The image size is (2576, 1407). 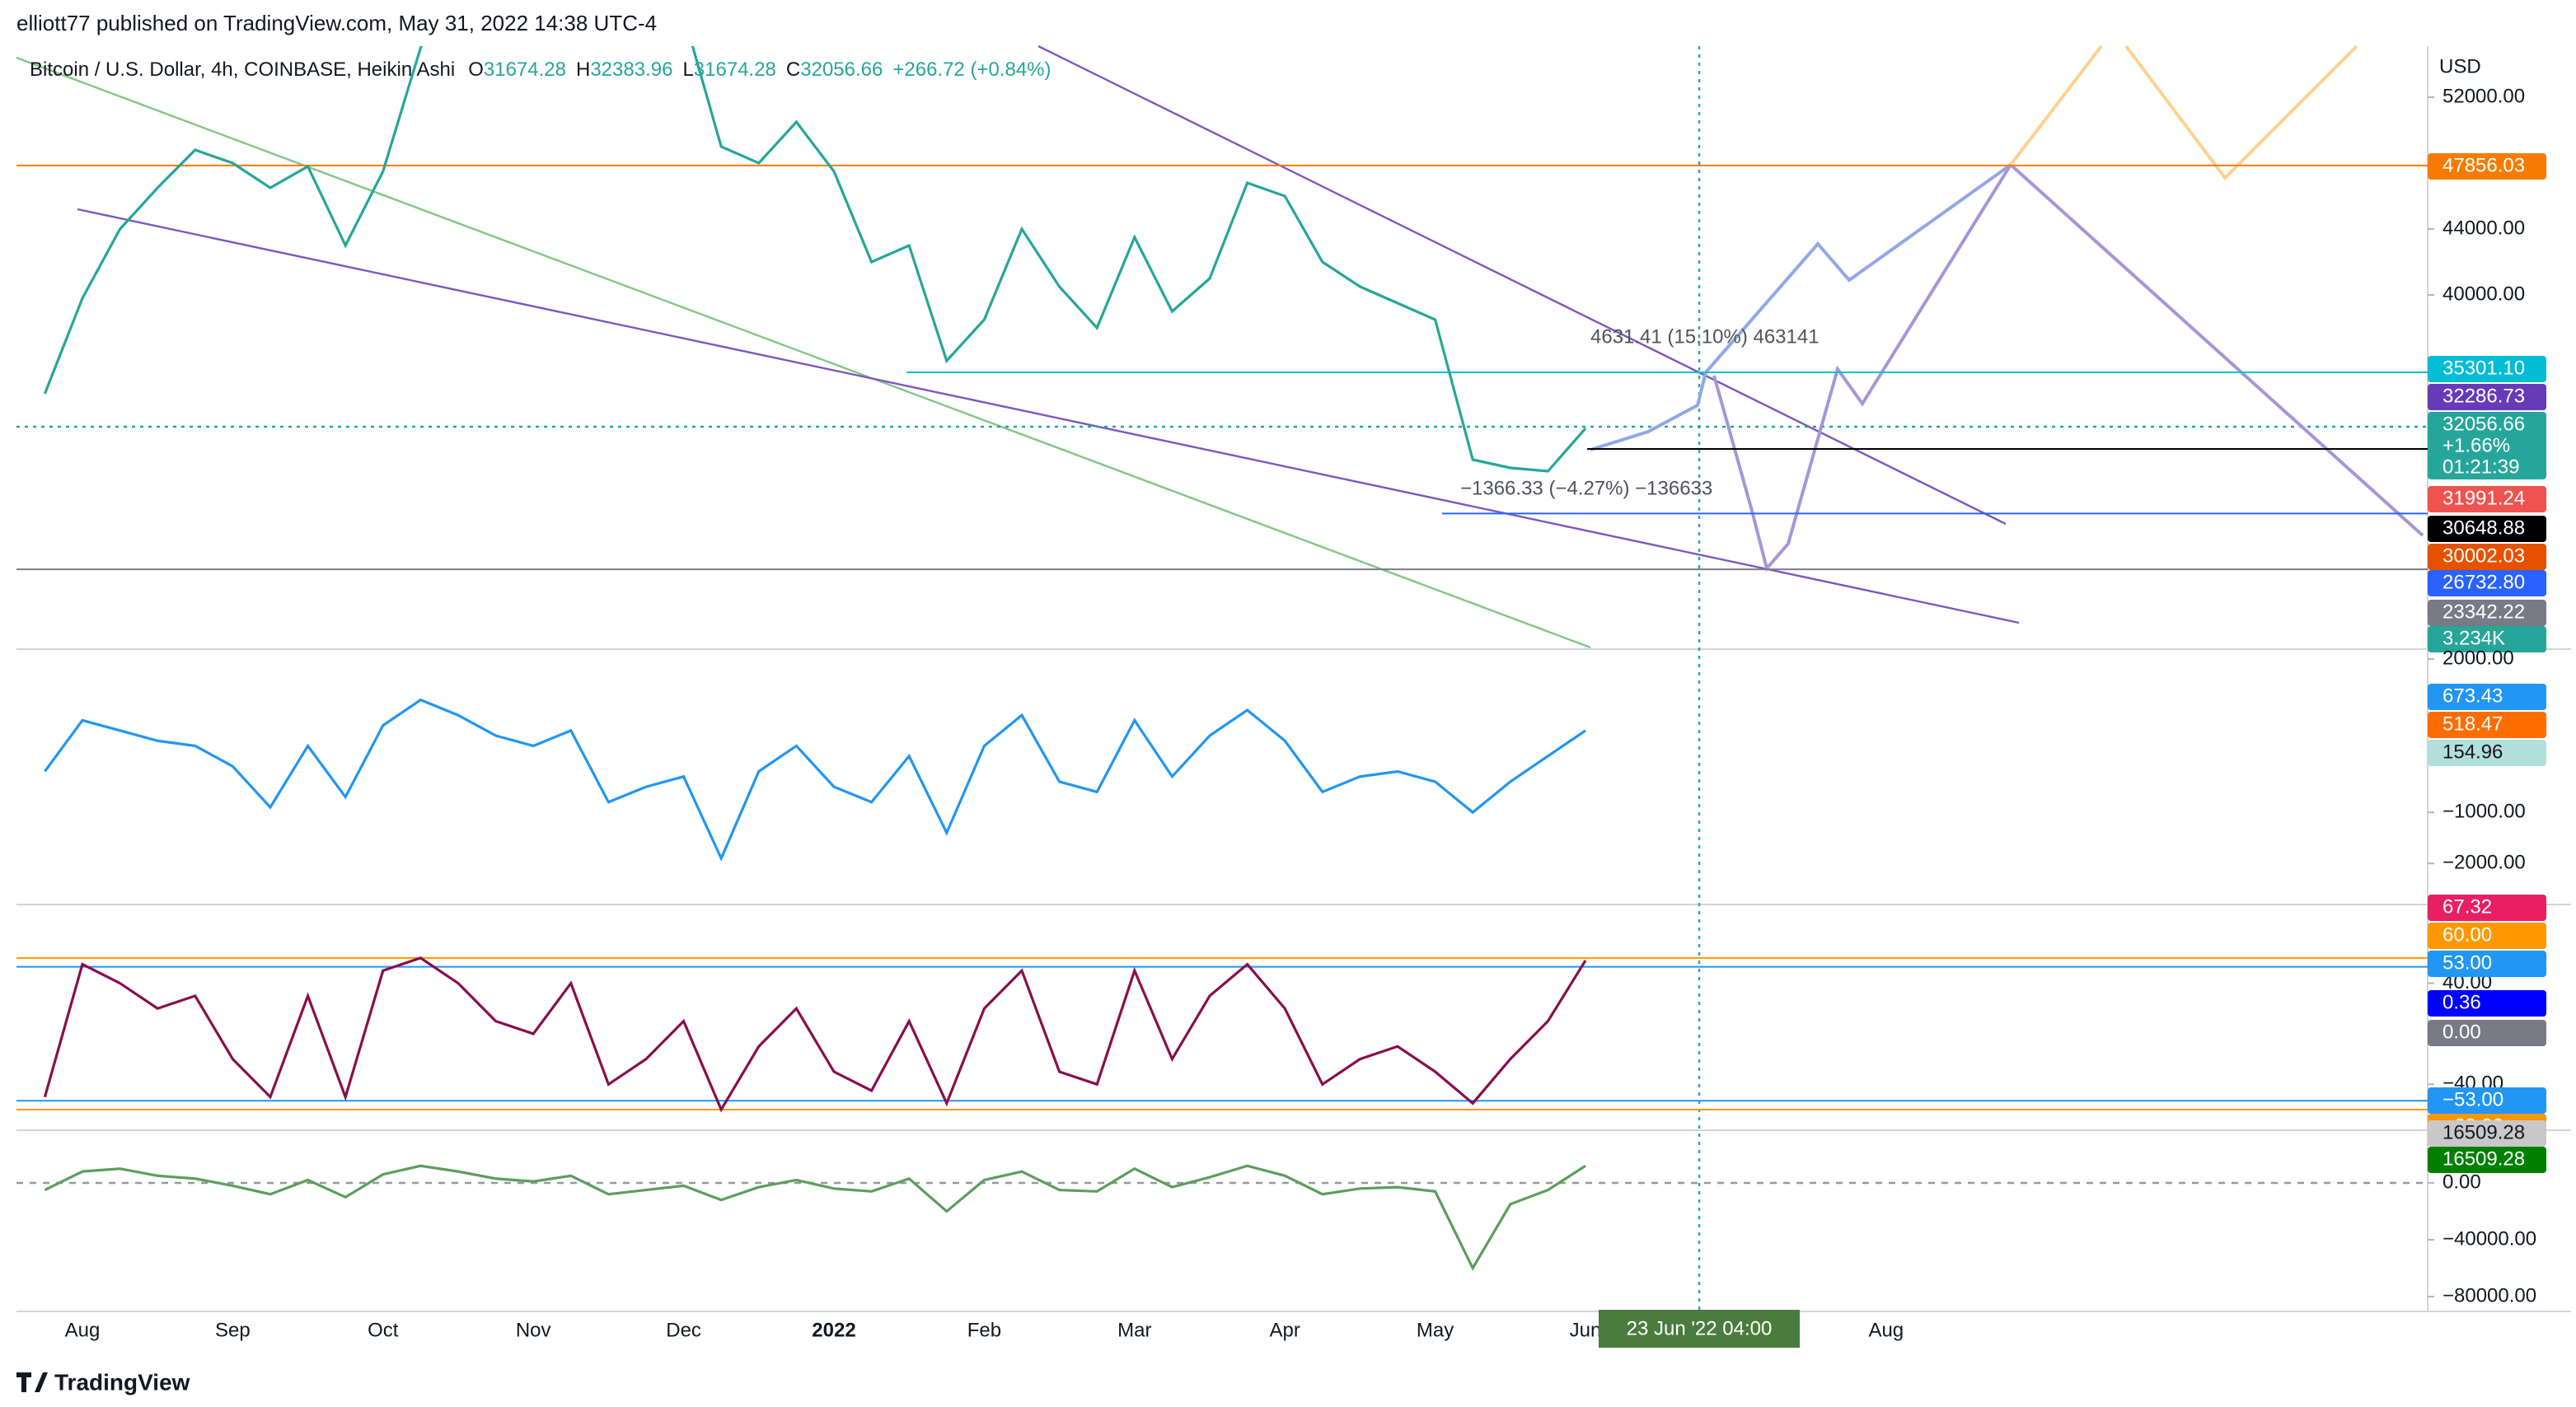 What do you see at coordinates (2484, 228) in the screenshot?
I see `y-tick-label: 44000.00` at bounding box center [2484, 228].